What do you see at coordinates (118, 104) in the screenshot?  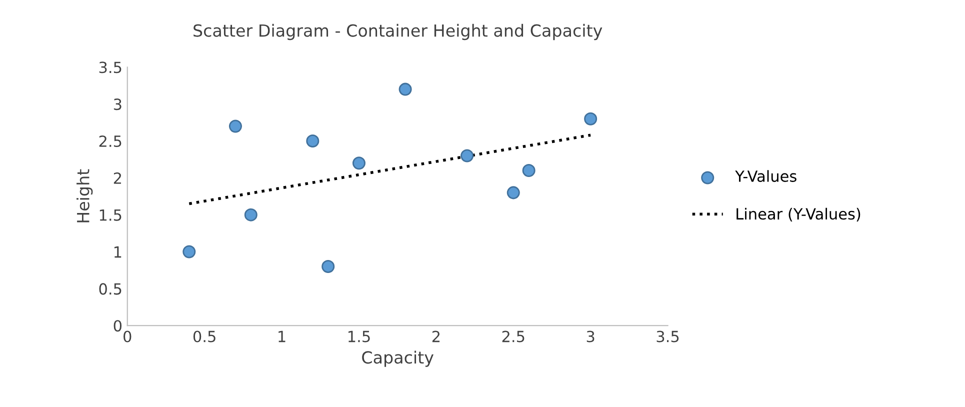 I see `y-tick-label: 3` at bounding box center [118, 104].